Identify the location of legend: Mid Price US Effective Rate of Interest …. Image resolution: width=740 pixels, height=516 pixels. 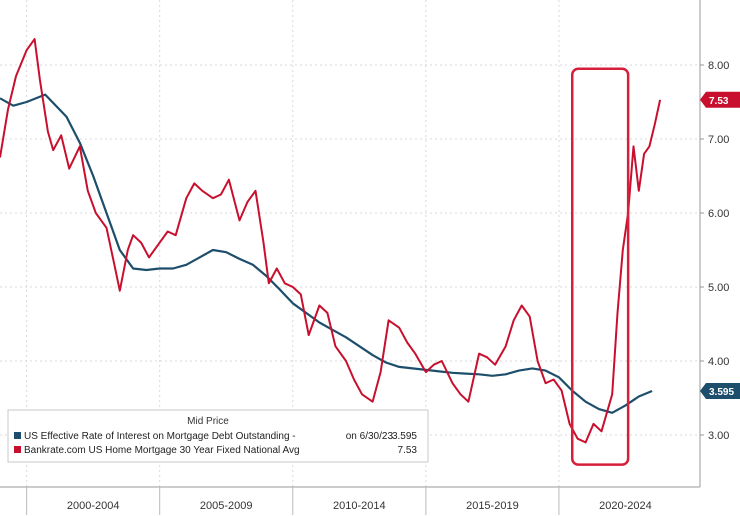
(218, 436).